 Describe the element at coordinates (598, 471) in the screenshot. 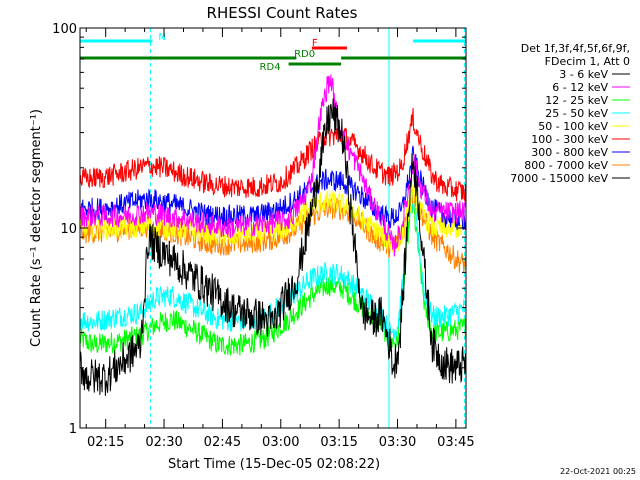

I see `footer-date: 22-Oct-2021 00:25` at that location.